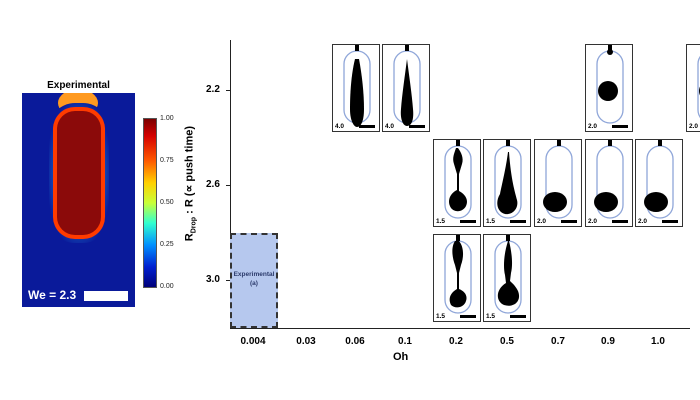 The height and width of the screenshot is (400, 700). What do you see at coordinates (79, 173) in the screenshot?
I see `droplet-body` at bounding box center [79, 173].